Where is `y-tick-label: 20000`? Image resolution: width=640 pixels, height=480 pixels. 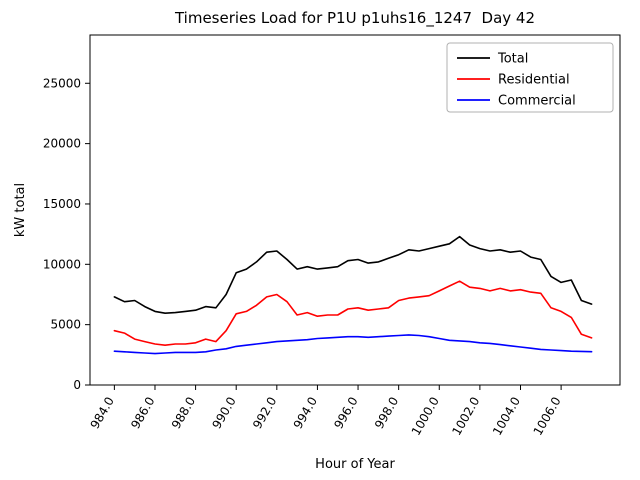 y-tick-label: 20000 is located at coordinates (62, 144).